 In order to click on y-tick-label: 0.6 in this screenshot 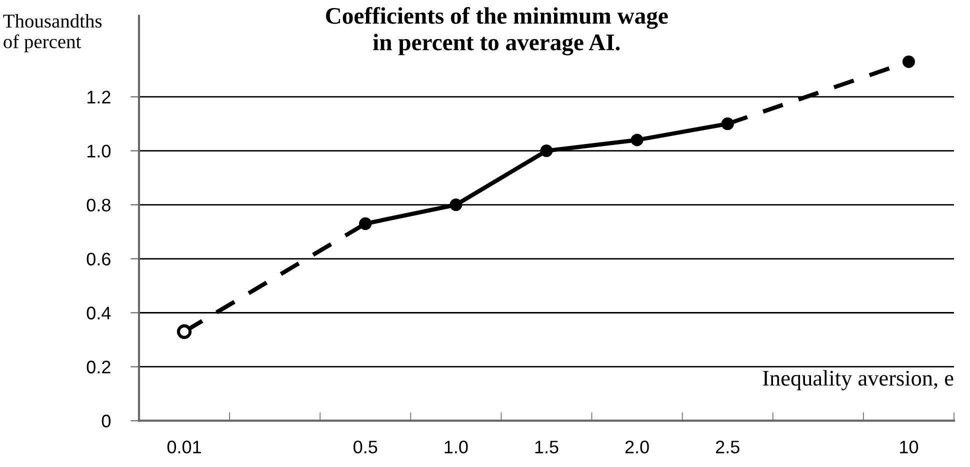, I will do `click(98, 259)`.